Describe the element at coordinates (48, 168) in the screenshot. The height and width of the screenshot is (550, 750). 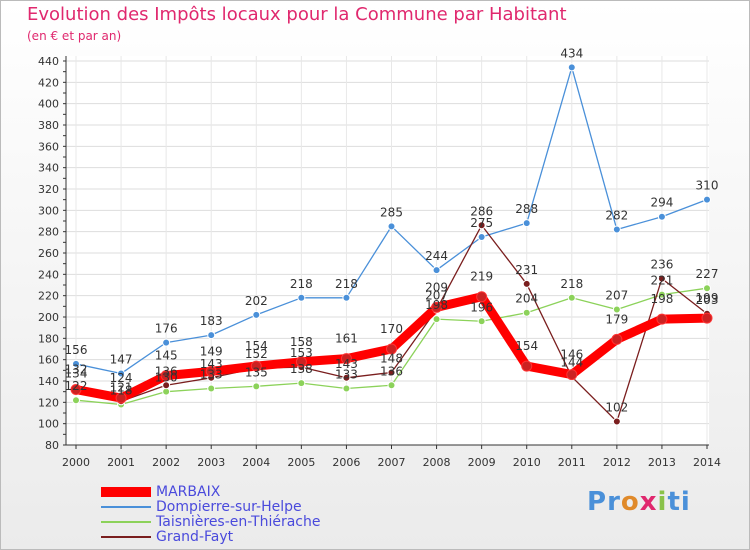
I see `y-tick-label: 340` at that location.